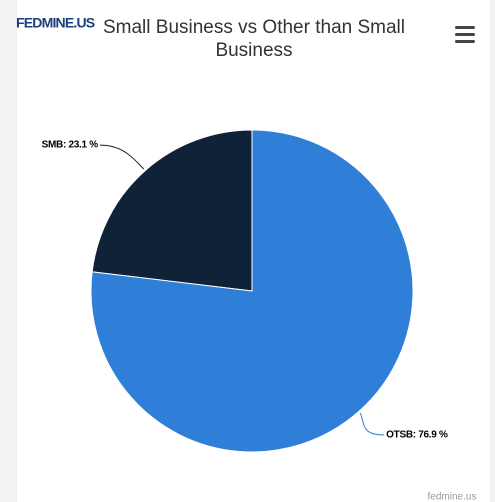  I want to click on pie-slice, so click(172, 210).